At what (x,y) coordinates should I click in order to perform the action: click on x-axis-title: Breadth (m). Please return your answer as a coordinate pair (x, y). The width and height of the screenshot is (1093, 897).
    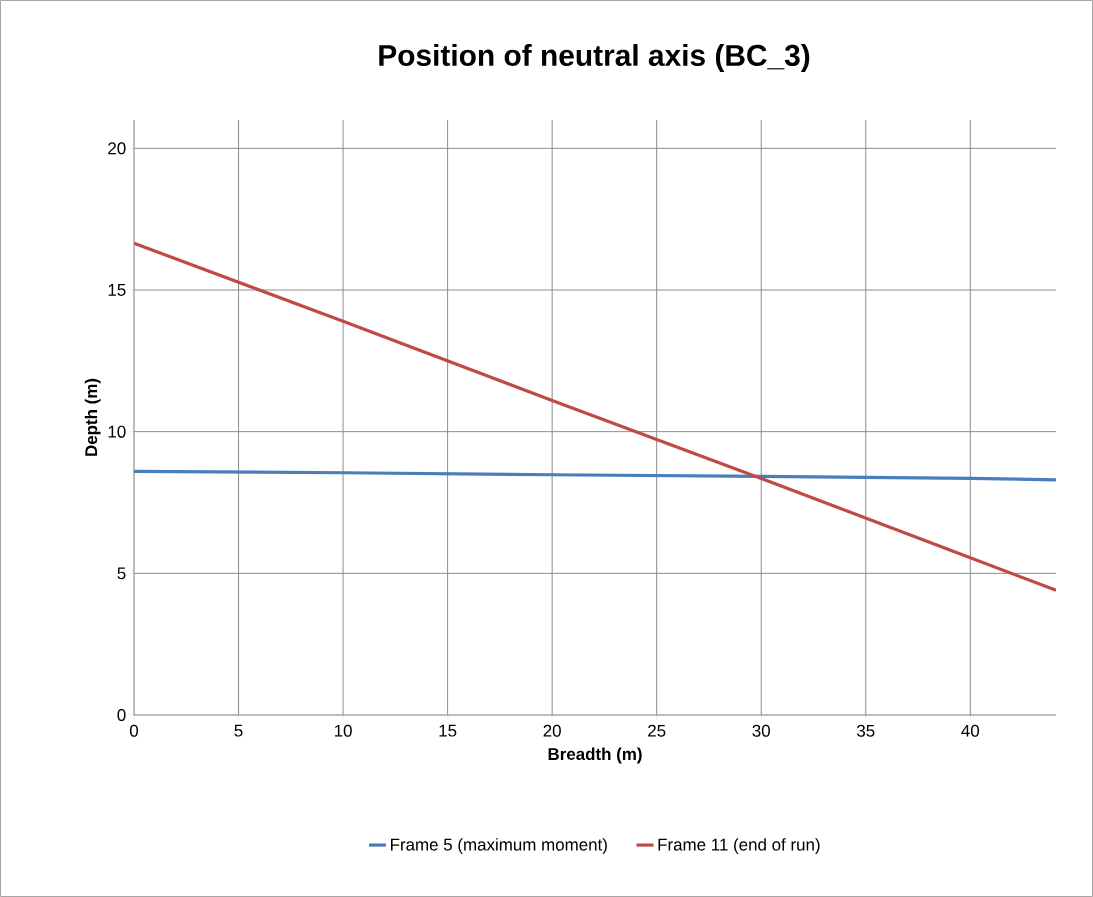
    Looking at the image, I should click on (595, 755).